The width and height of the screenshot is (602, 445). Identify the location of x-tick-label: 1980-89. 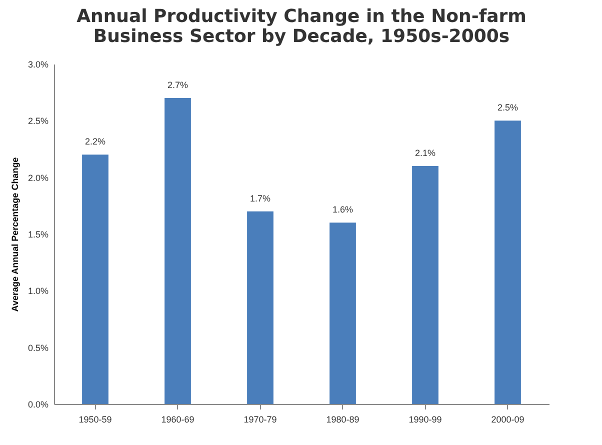
(343, 419).